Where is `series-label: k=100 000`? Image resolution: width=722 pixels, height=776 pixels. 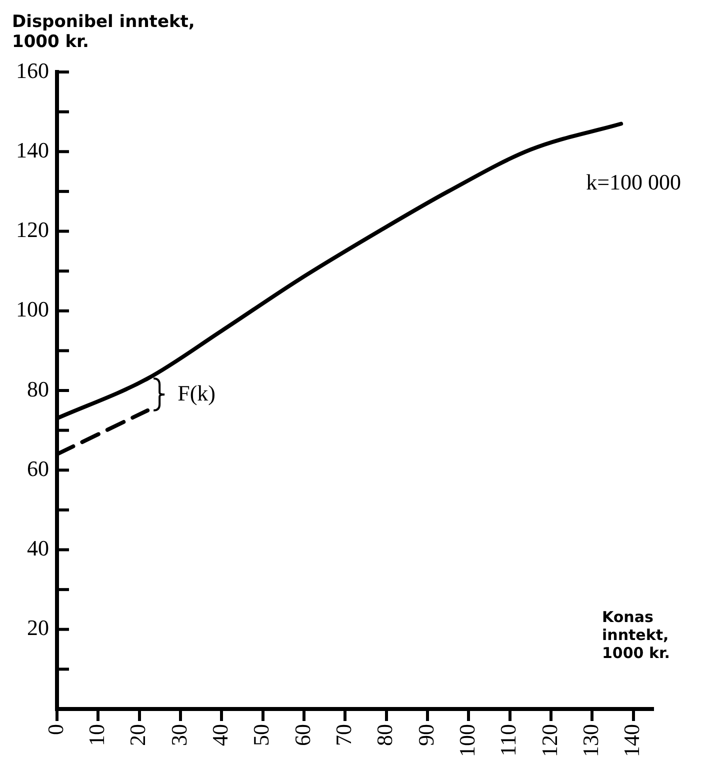 series-label: k=100 000 is located at coordinates (634, 182).